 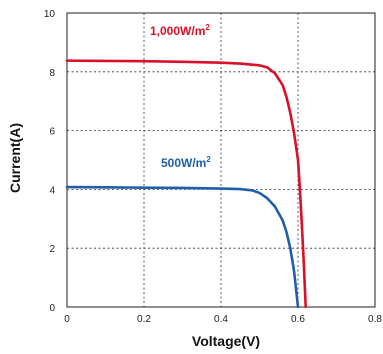 I want to click on y-tick-label: 8, so click(x=52, y=73).